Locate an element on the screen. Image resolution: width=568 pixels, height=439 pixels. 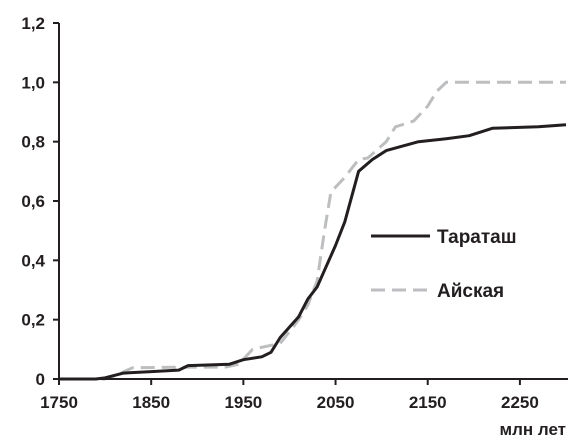
x-tick-label: 1850 is located at coordinates (151, 402).